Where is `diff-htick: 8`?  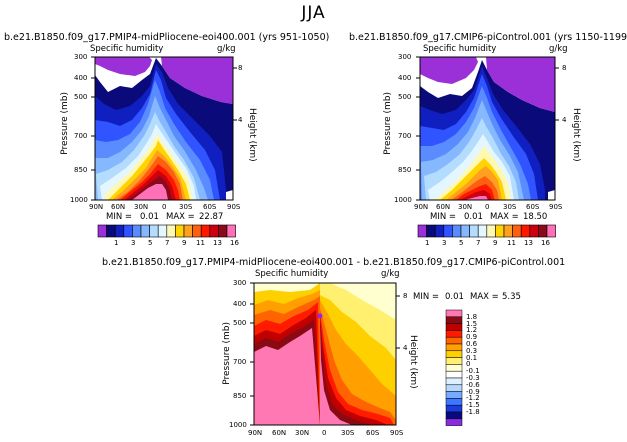
diff-htick: 8 is located at coordinates (405, 296).